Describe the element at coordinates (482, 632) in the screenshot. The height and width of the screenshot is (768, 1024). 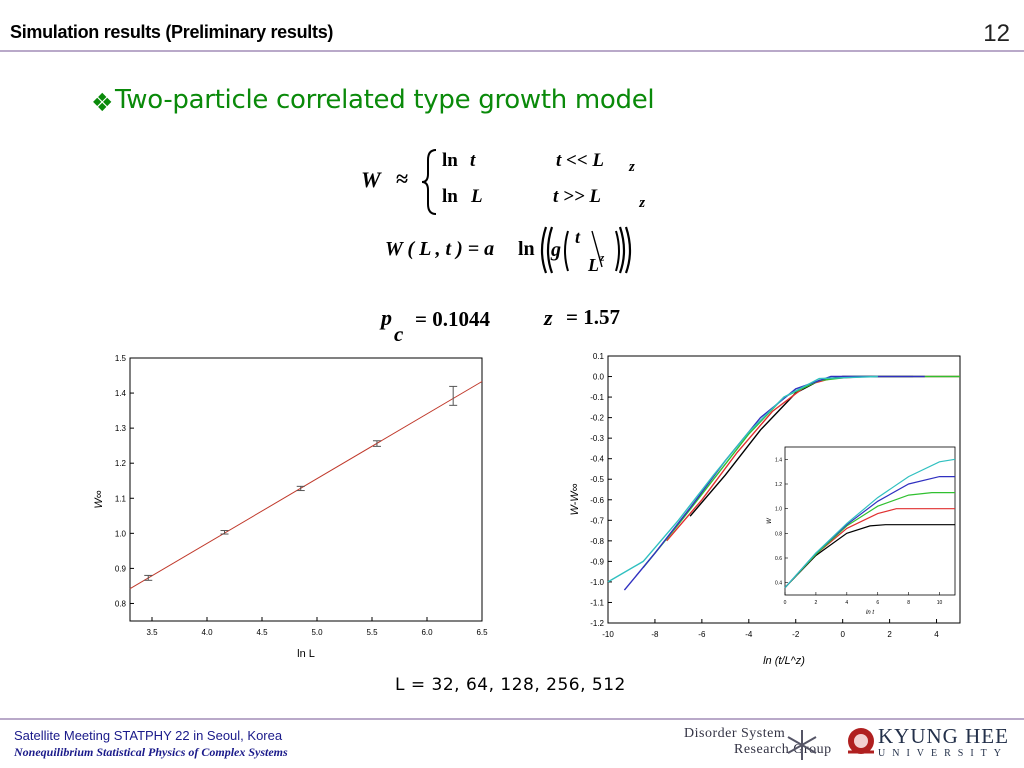
I see `x-tick-label: 6.5` at that location.